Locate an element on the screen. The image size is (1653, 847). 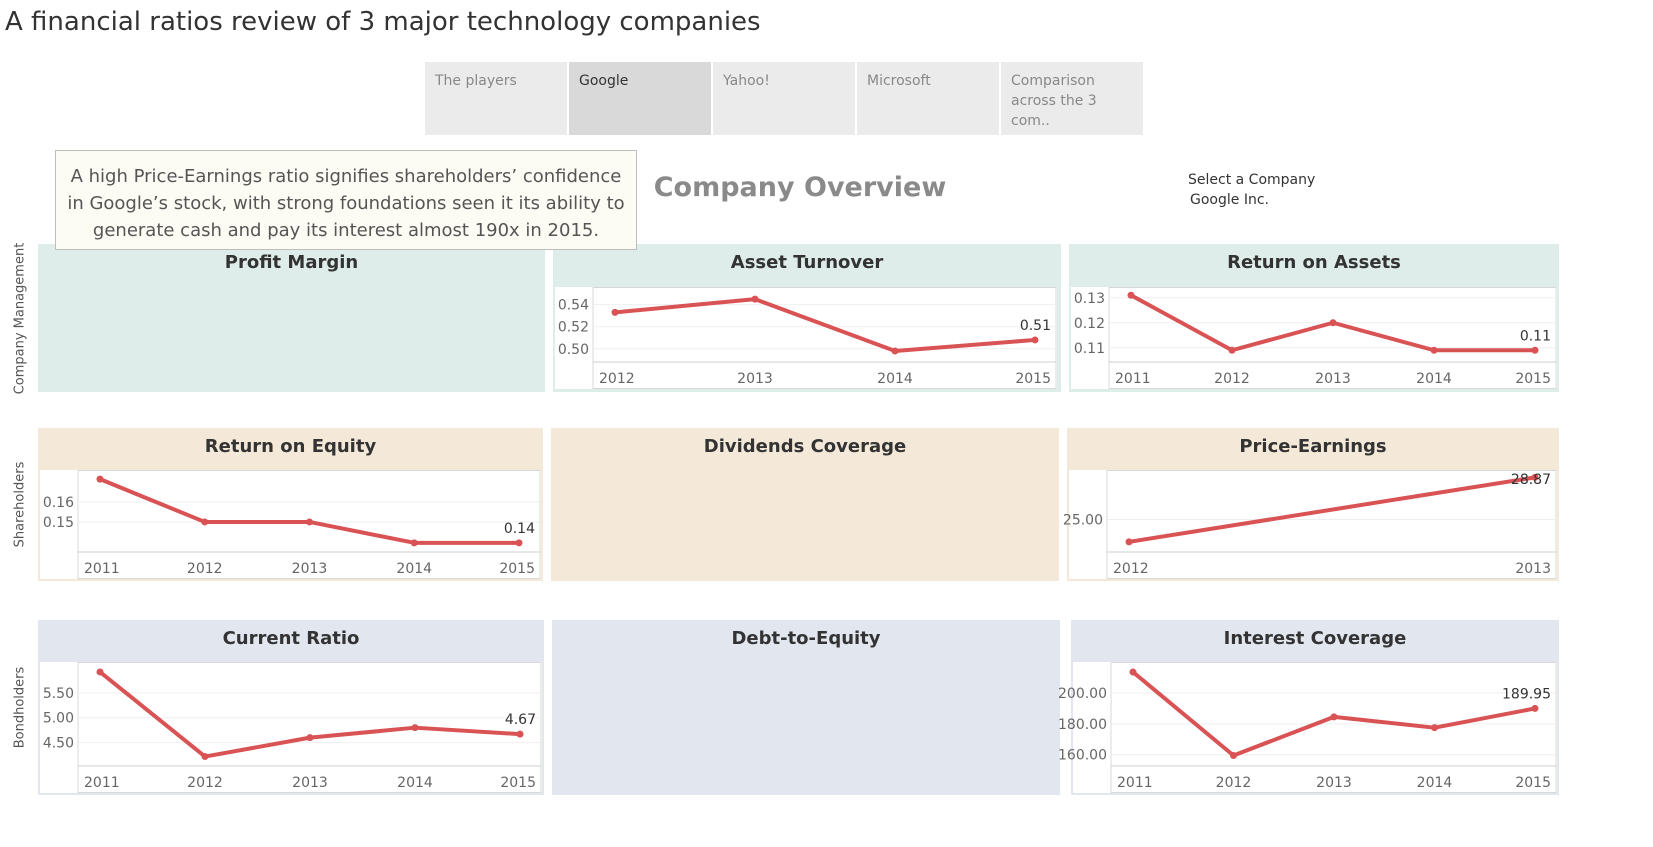
y-tick-label: 0.11 is located at coordinates (1089, 349).